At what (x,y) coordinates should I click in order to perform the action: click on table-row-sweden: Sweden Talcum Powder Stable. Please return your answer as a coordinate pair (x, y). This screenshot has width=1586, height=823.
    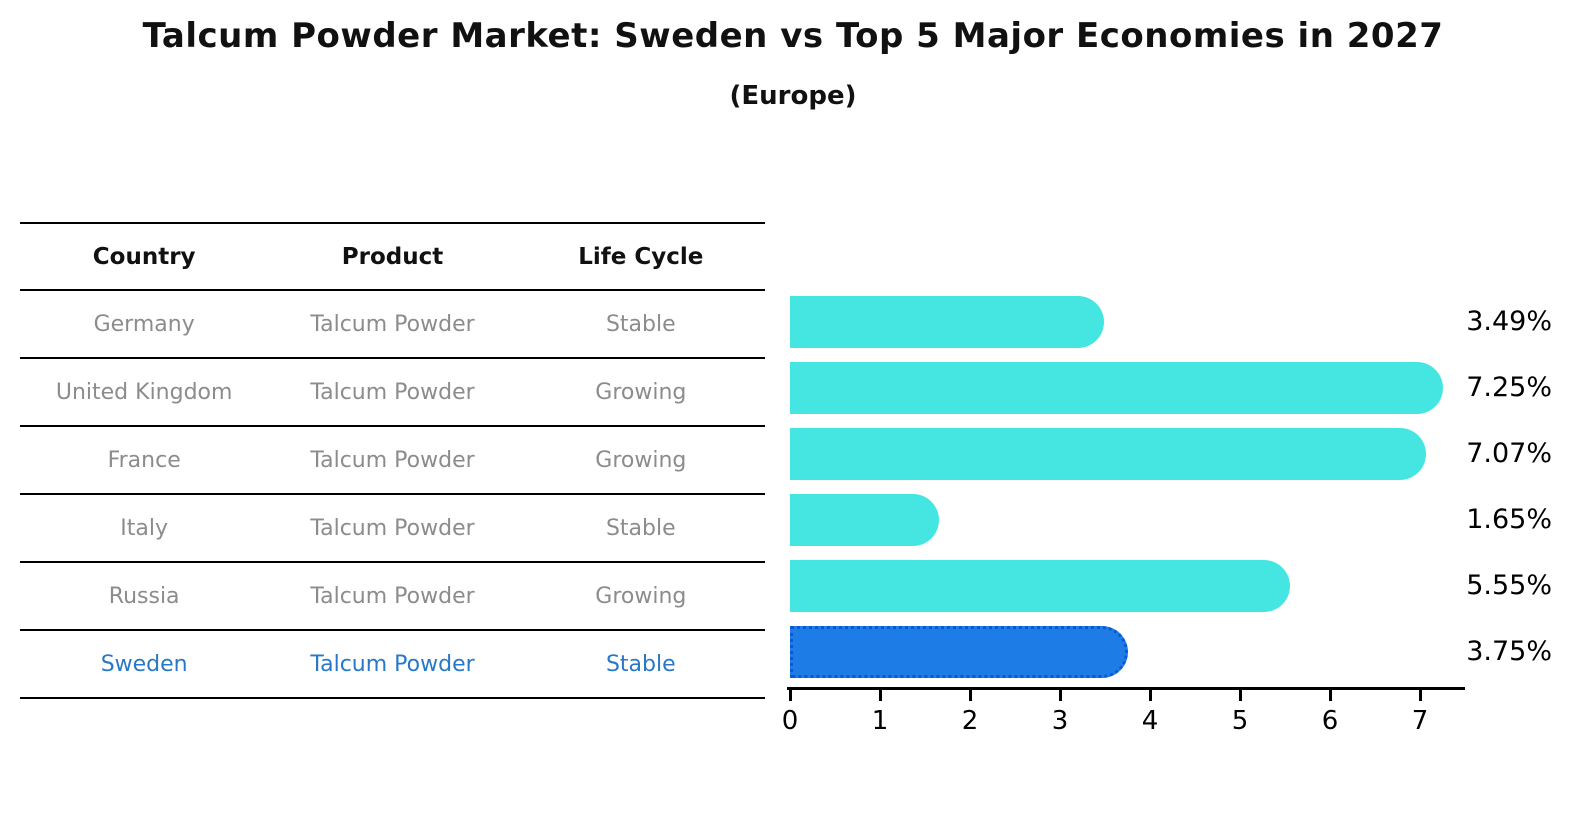
    Looking at the image, I should click on (392, 665).